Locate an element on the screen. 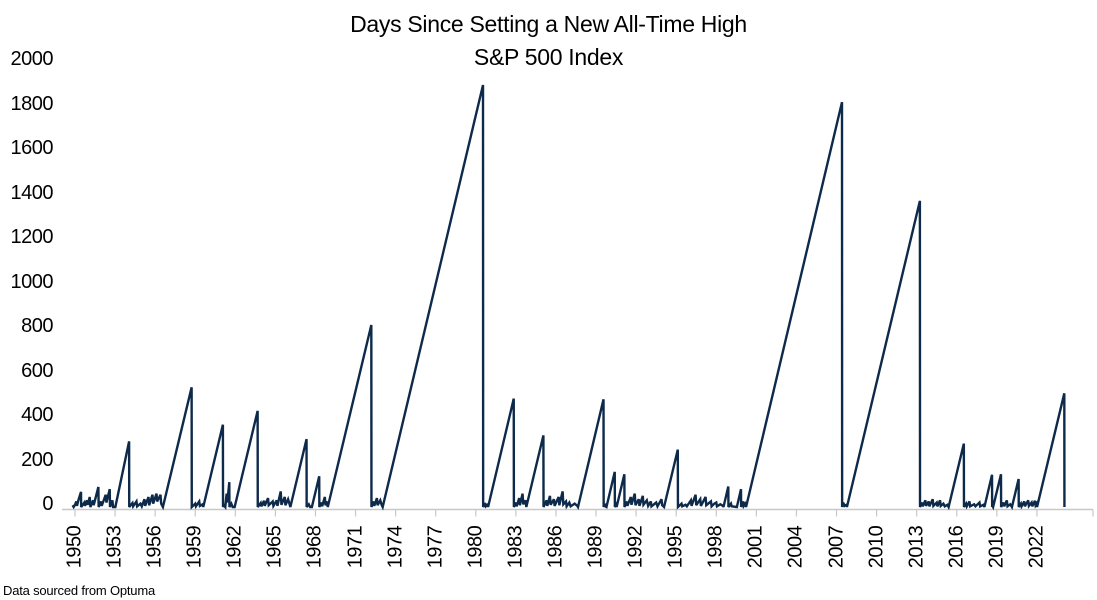 This screenshot has width=1097, height=600. source-note: Data sourced from Optuma is located at coordinates (79, 590).